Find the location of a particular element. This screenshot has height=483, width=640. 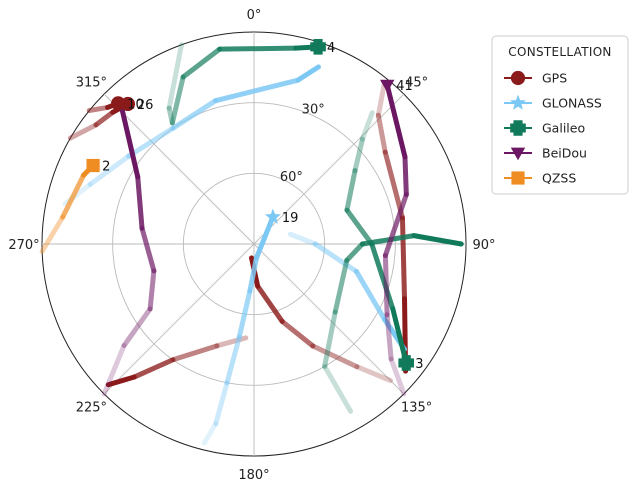

azimuth-label-270: 270° is located at coordinates (23, 245).